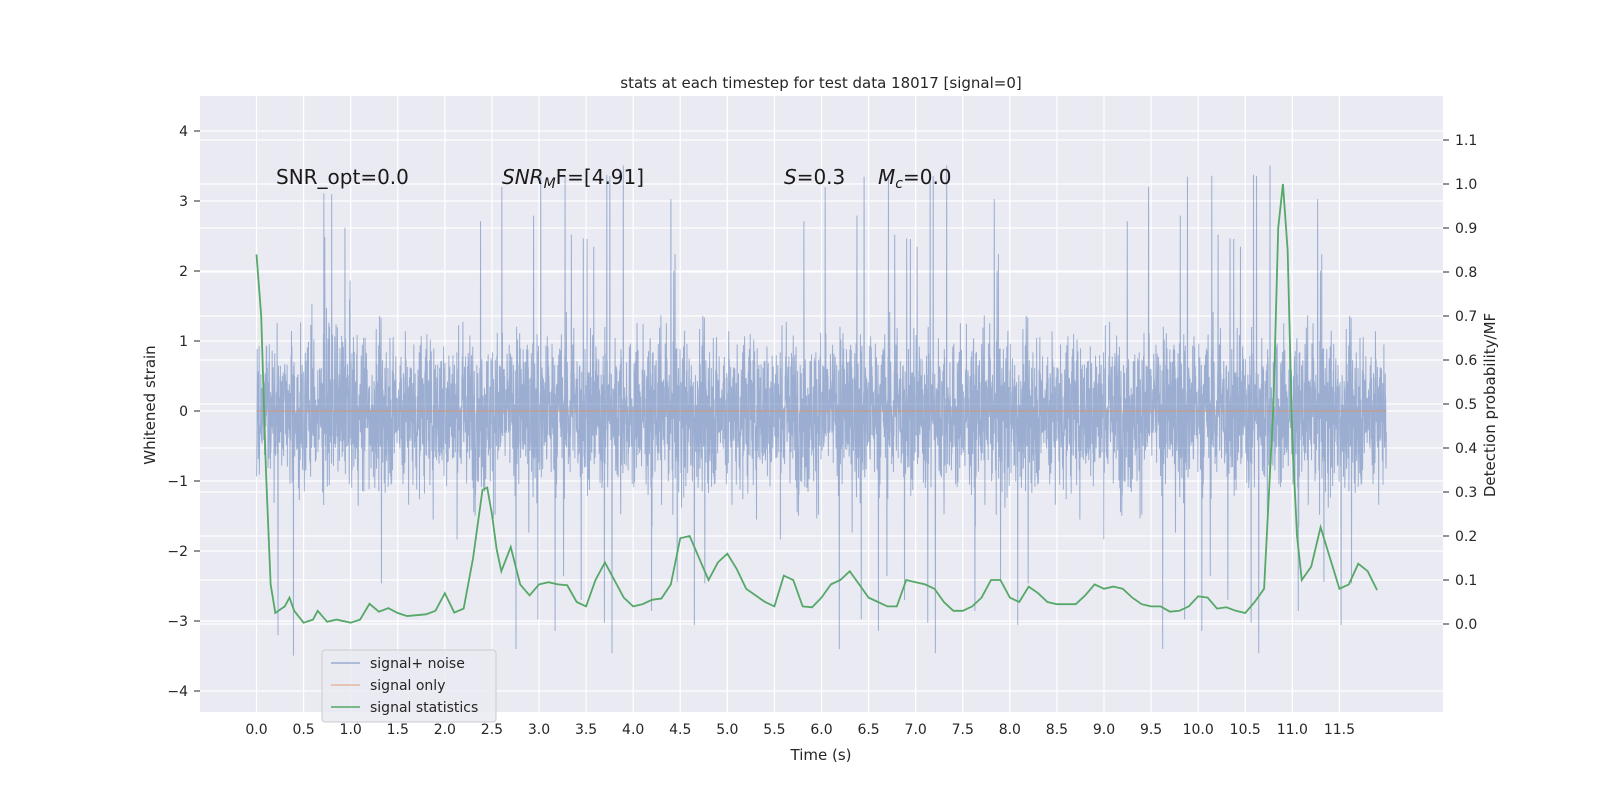  Describe the element at coordinates (680, 730) in the screenshot. I see `x-tick-label: 4.5` at that location.